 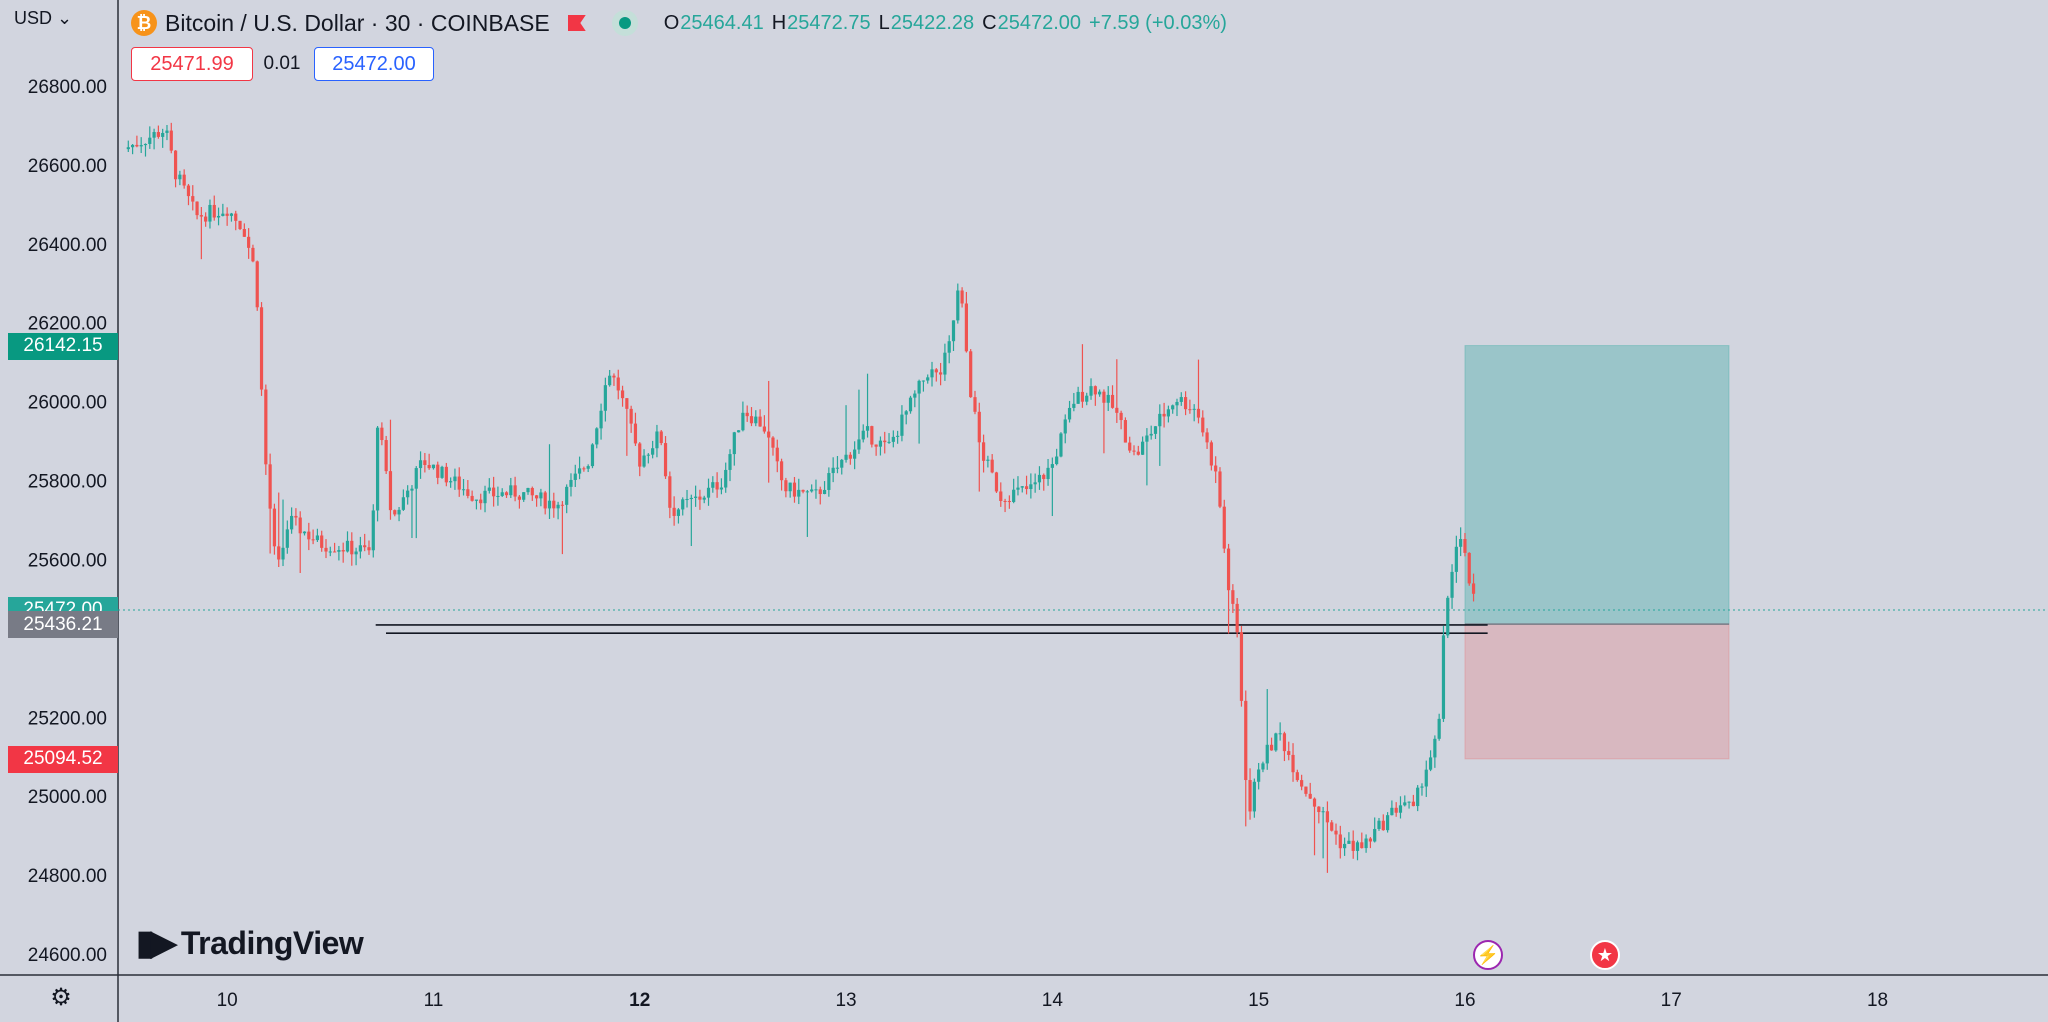 I want to click on y-tick-label: 25600.00, so click(x=67, y=560).